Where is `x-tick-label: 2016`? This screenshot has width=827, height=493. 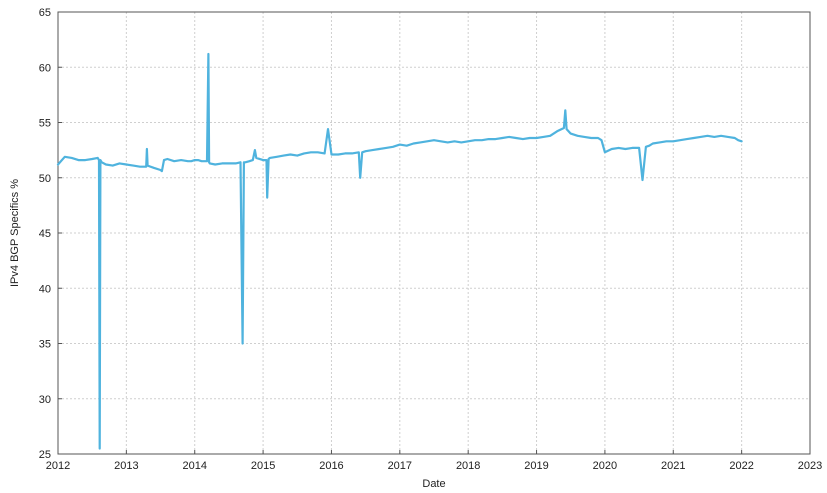 x-tick-label: 2016 is located at coordinates (331, 466).